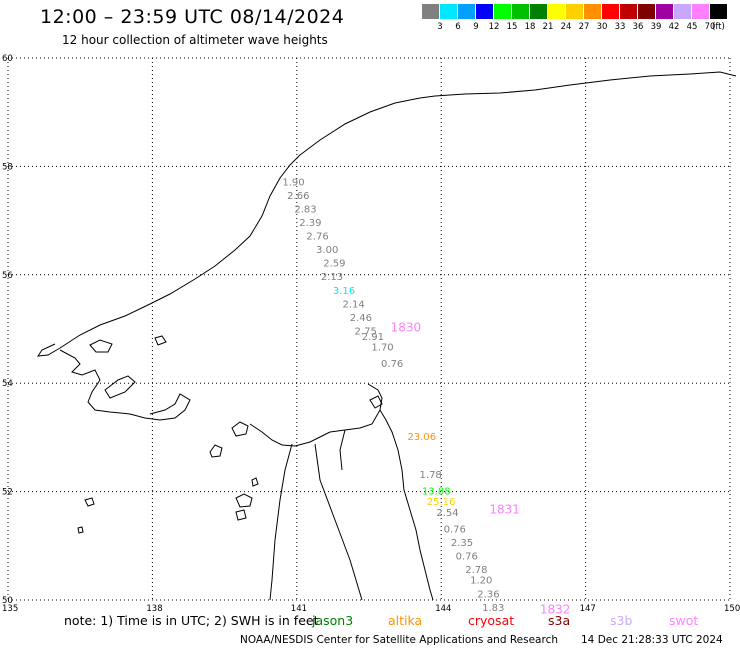 Image resolution: width=740 pixels, height=650 pixels. What do you see at coordinates (334, 264) in the screenshot?
I see `wave-height-label: 2.59` at bounding box center [334, 264].